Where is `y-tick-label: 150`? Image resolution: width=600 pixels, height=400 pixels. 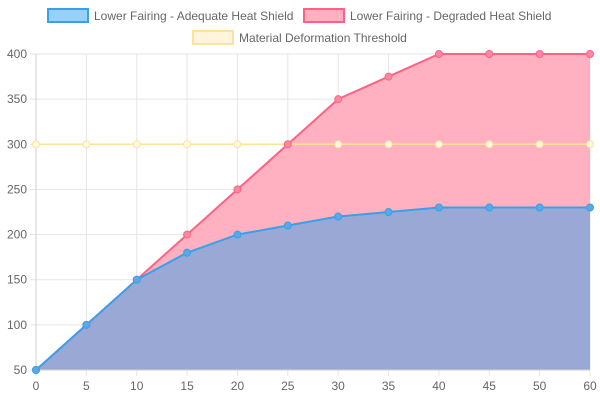
y-tick-label: 150 is located at coordinates (17, 280).